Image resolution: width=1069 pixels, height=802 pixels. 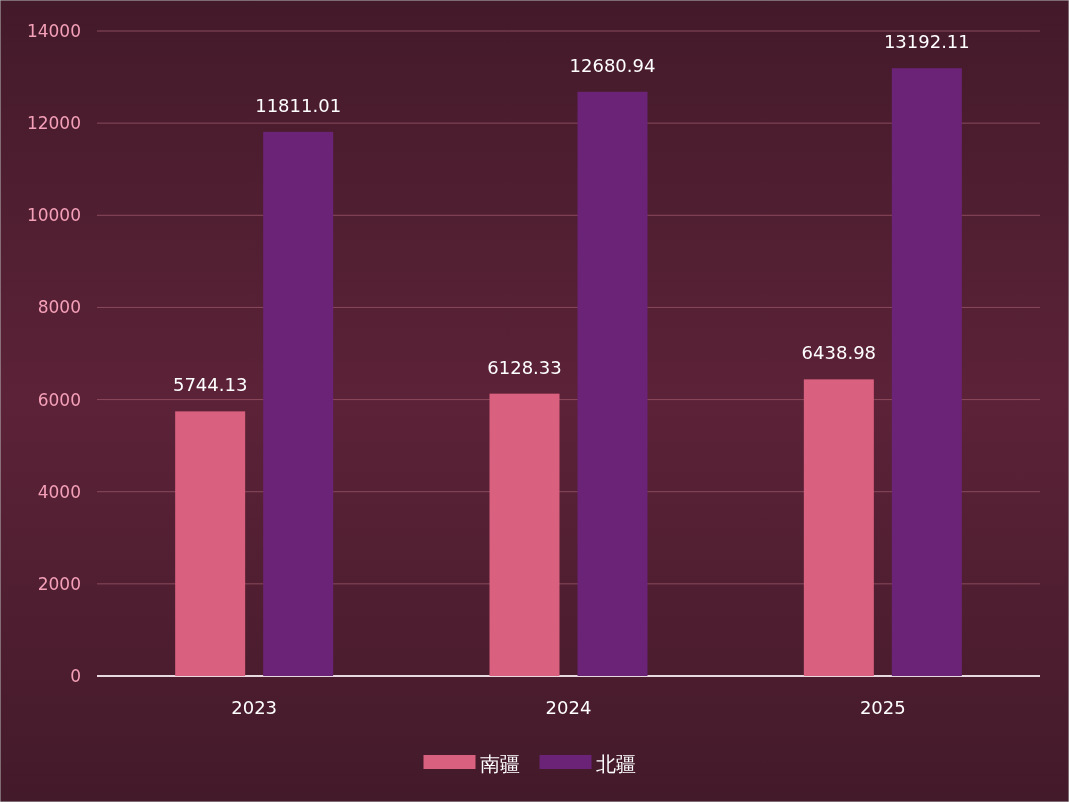 What do you see at coordinates (926, 42) in the screenshot?
I see `data-label: 13192.11` at bounding box center [926, 42].